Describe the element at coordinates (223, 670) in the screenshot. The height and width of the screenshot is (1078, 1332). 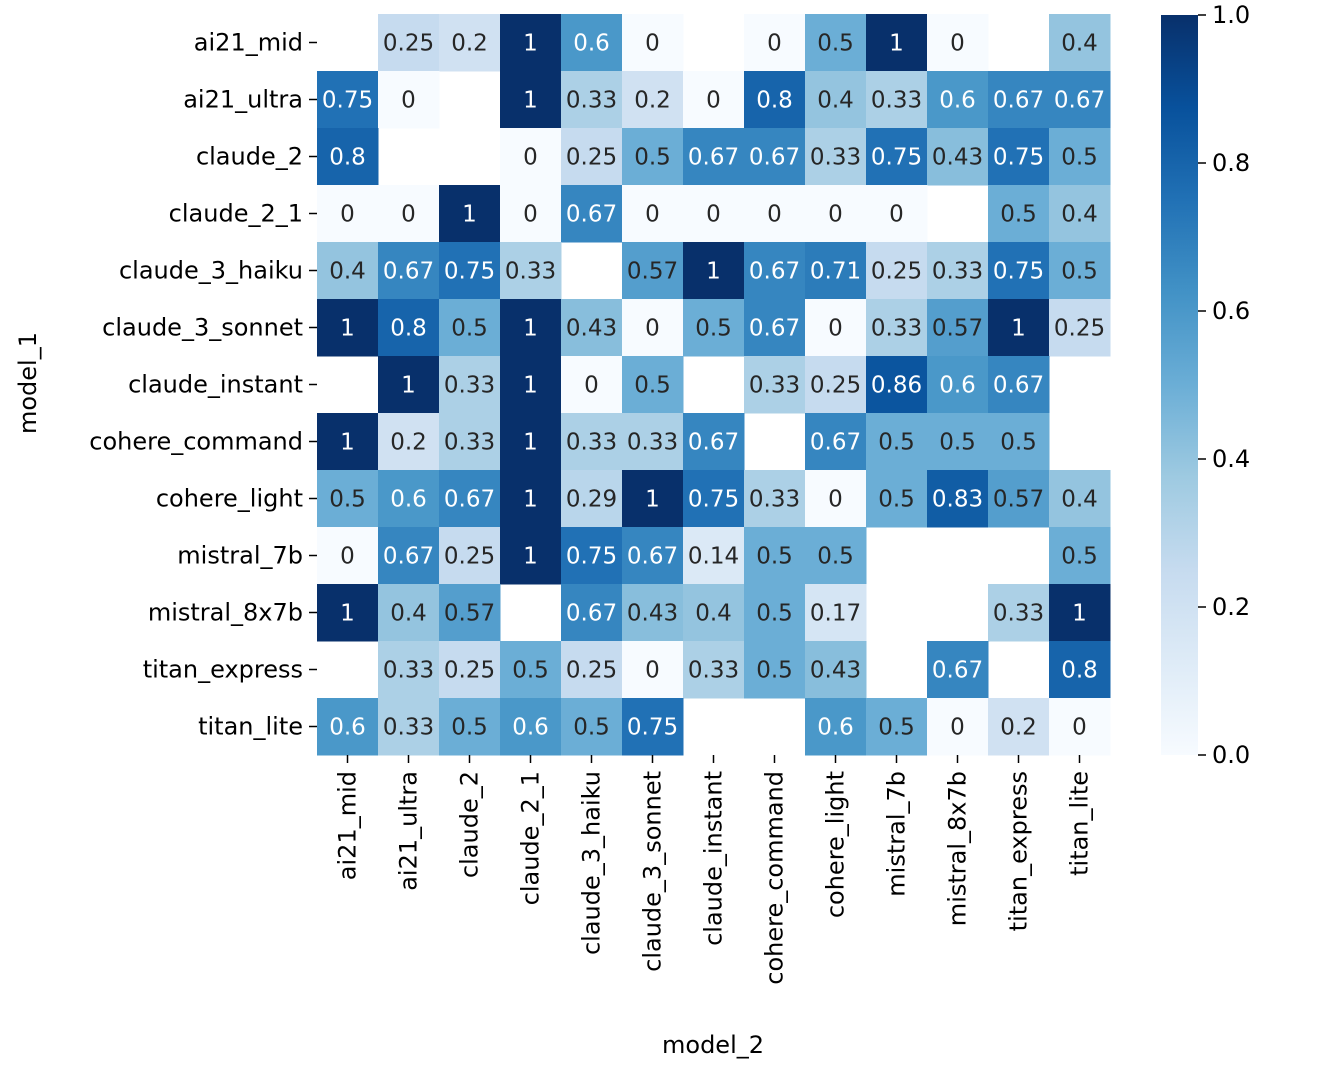
I see `y-tick-label: titan_express` at that location.